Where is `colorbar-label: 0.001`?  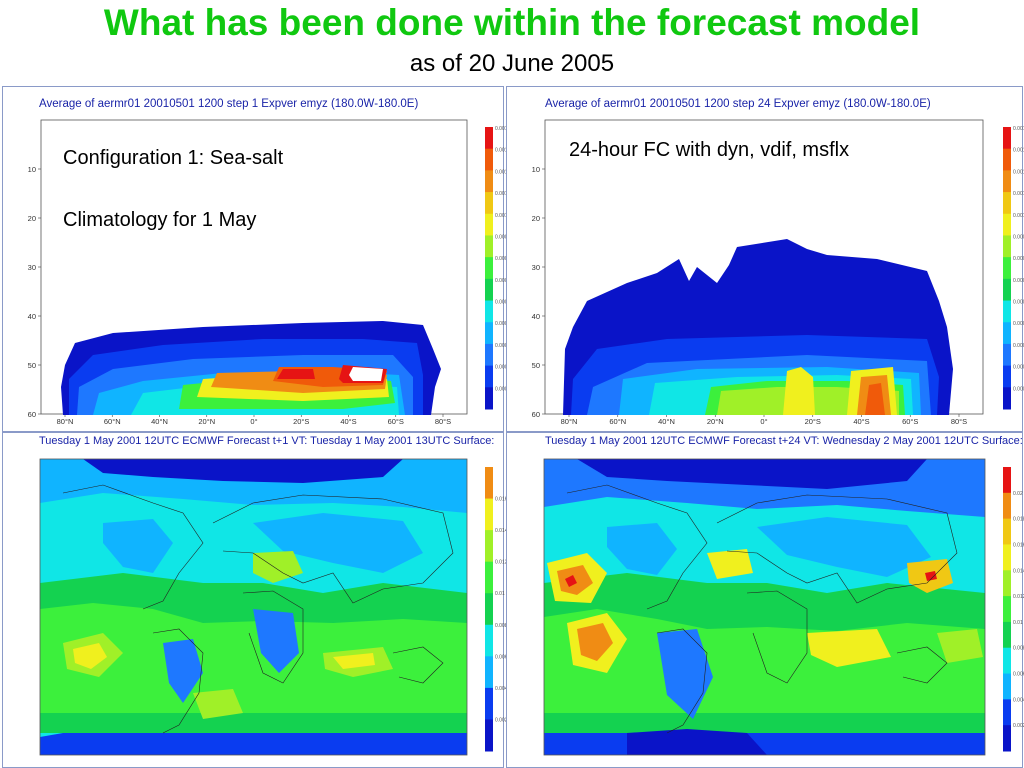 colorbar-label: 0.001 is located at coordinates (1018, 216).